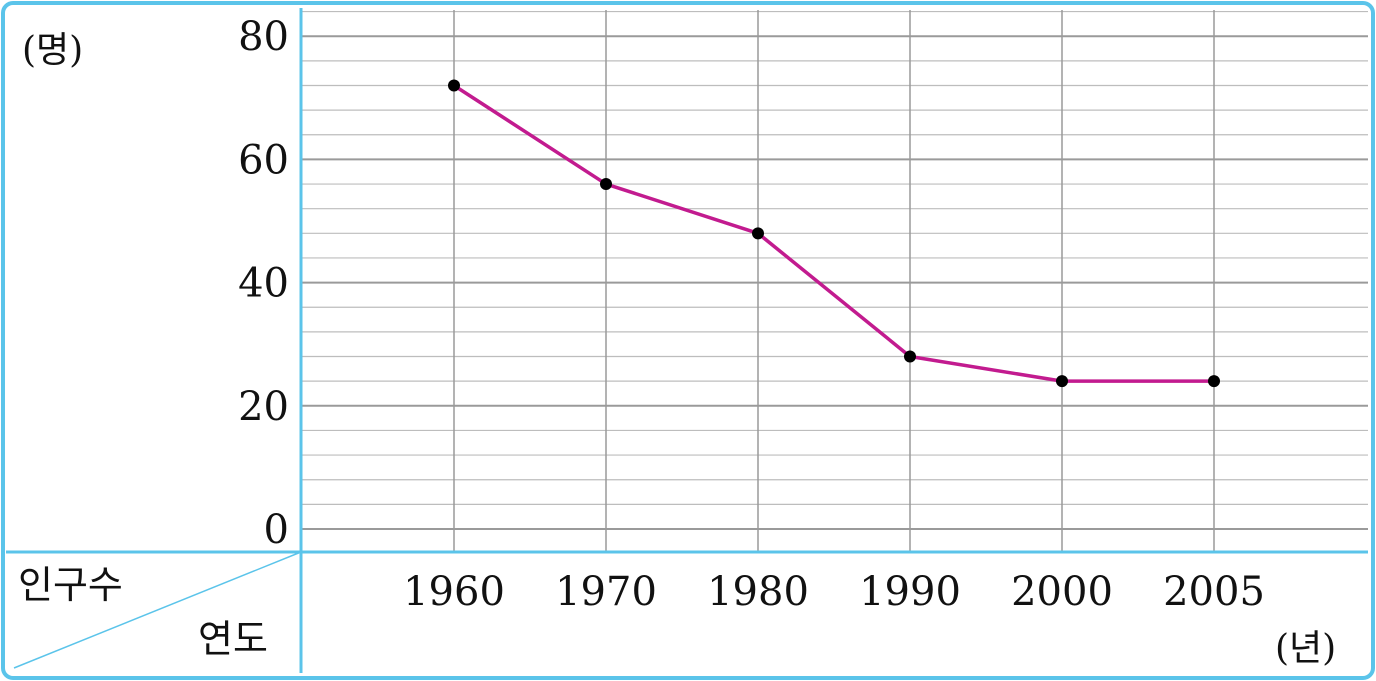  I want to click on x-category-labels: 1960 1970 1980 1990 2000 2005, so click(834, 592).